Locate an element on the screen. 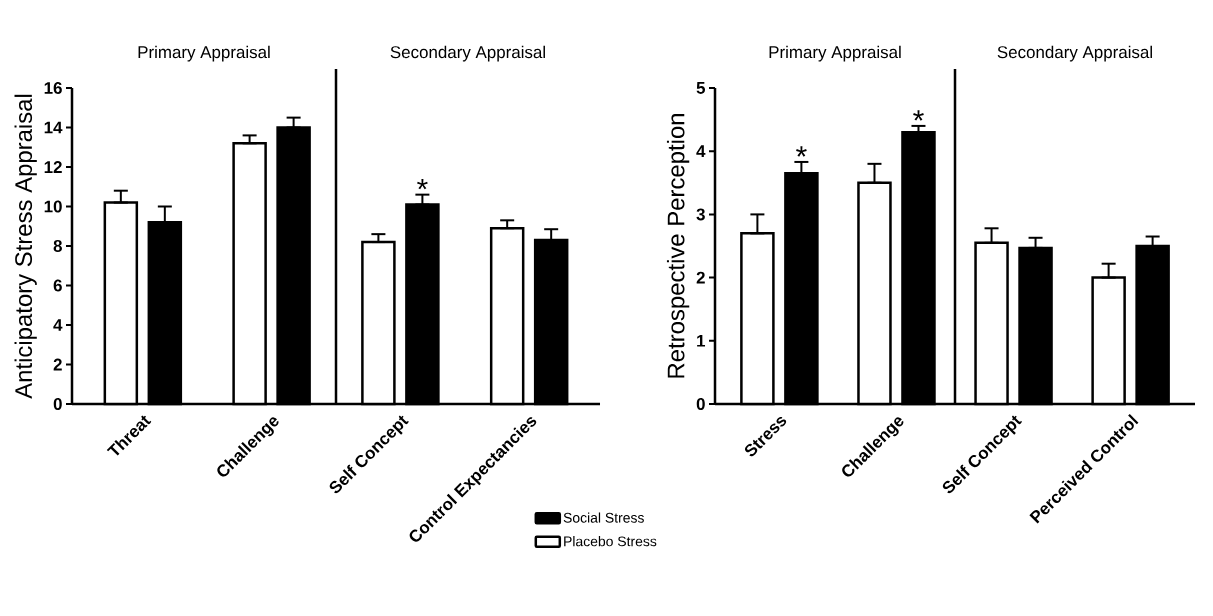  y-tick-label: 3 is located at coordinates (700, 214).